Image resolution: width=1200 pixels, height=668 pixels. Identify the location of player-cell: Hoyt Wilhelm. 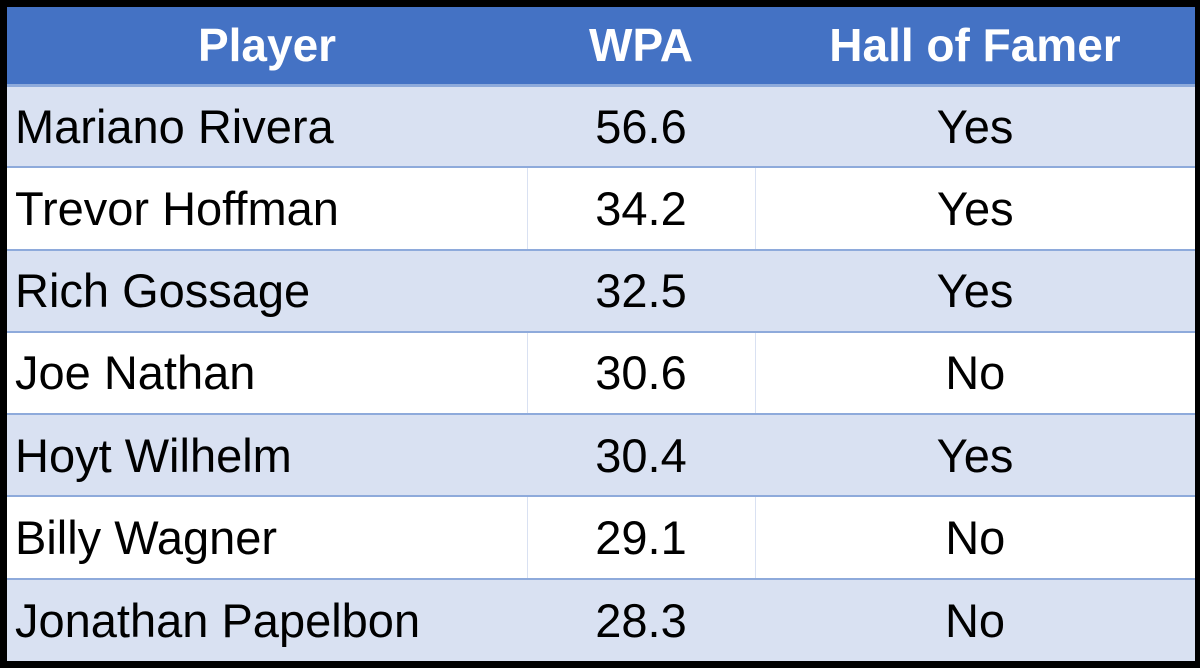
(267, 456).